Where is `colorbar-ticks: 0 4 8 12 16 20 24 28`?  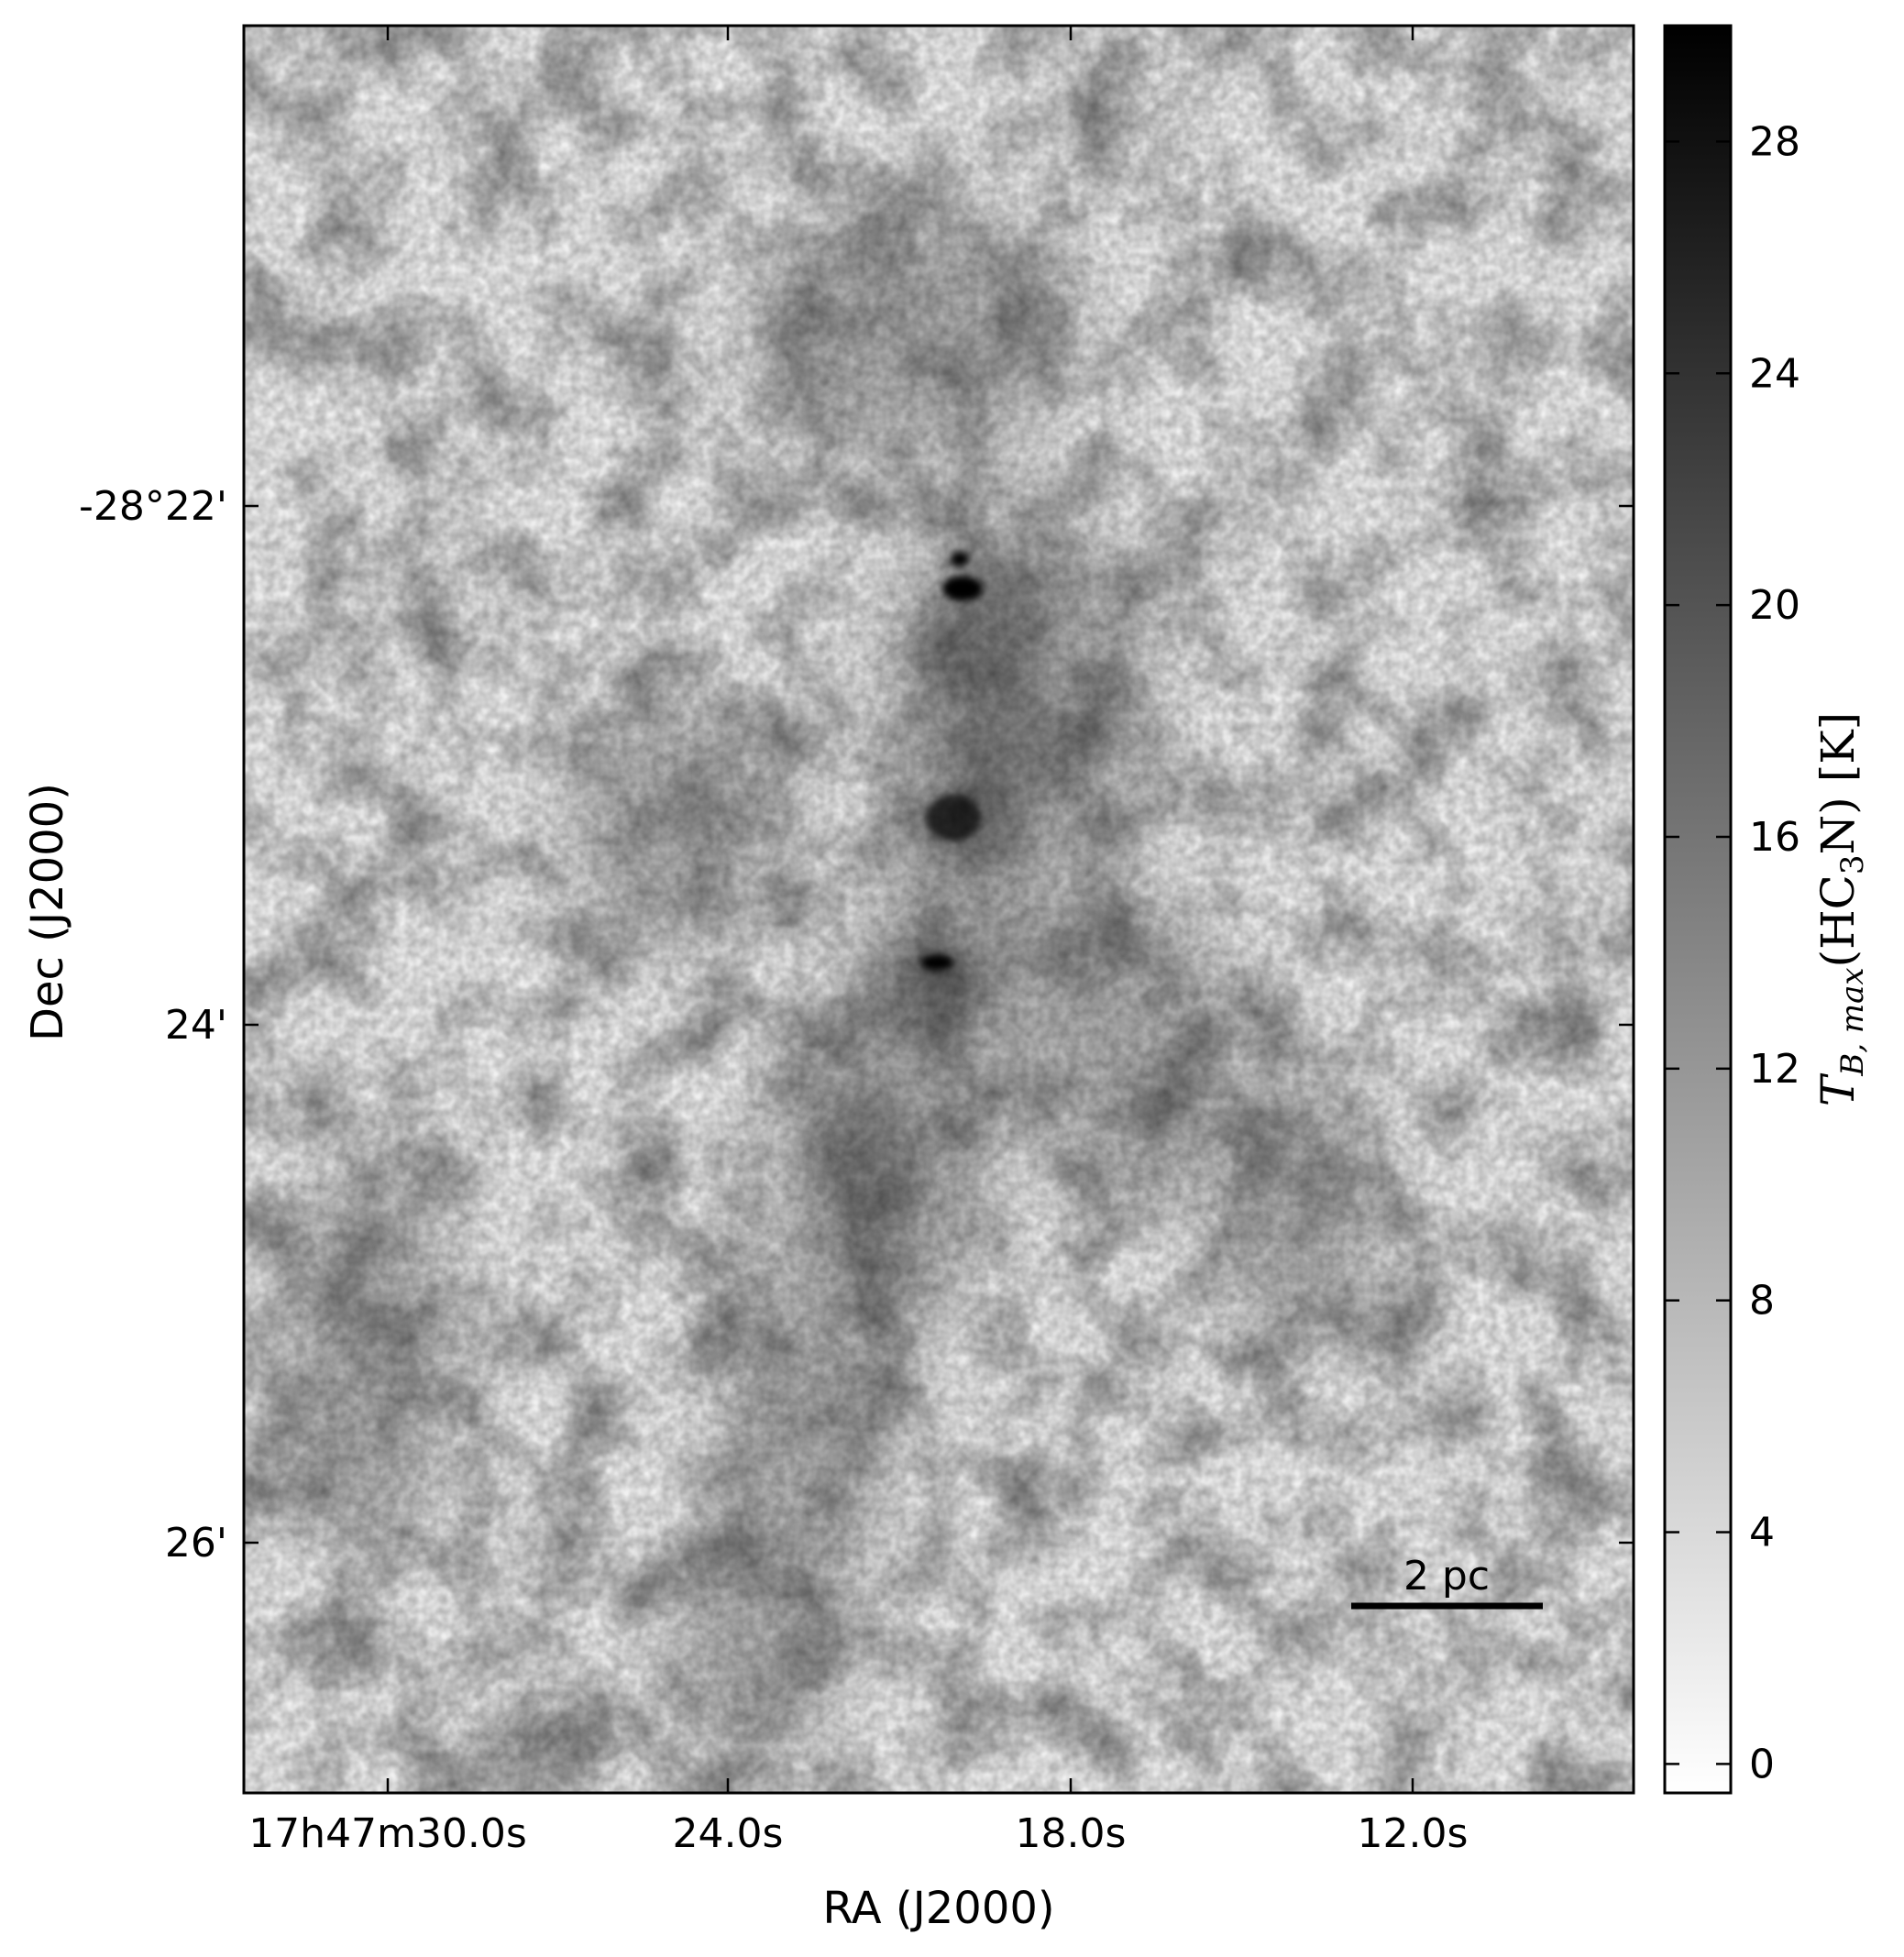 colorbar-ticks: 0 4 8 12 16 20 24 28 is located at coordinates (1732, 952).